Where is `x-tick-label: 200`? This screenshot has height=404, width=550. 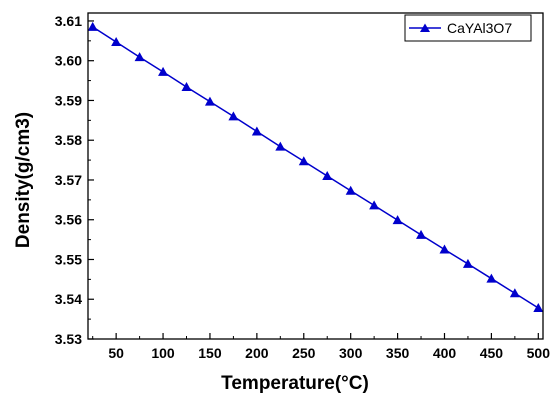
x-tick-label: 200 is located at coordinates (257, 353).